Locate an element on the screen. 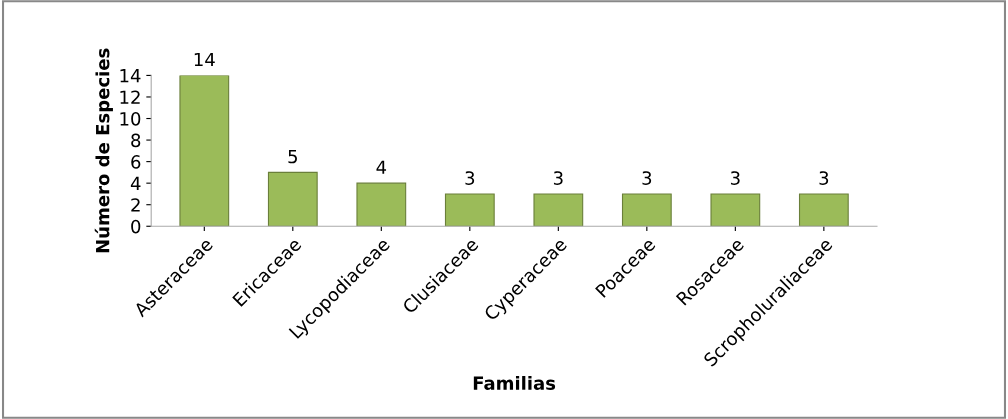 The image size is (1008, 419). y-tick-label: 12 is located at coordinates (130, 97).